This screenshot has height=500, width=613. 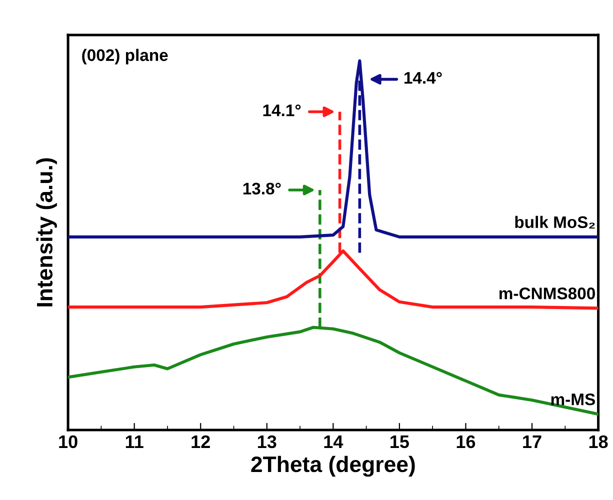 I want to click on series-label: m-CNMS800, so click(x=547, y=294).